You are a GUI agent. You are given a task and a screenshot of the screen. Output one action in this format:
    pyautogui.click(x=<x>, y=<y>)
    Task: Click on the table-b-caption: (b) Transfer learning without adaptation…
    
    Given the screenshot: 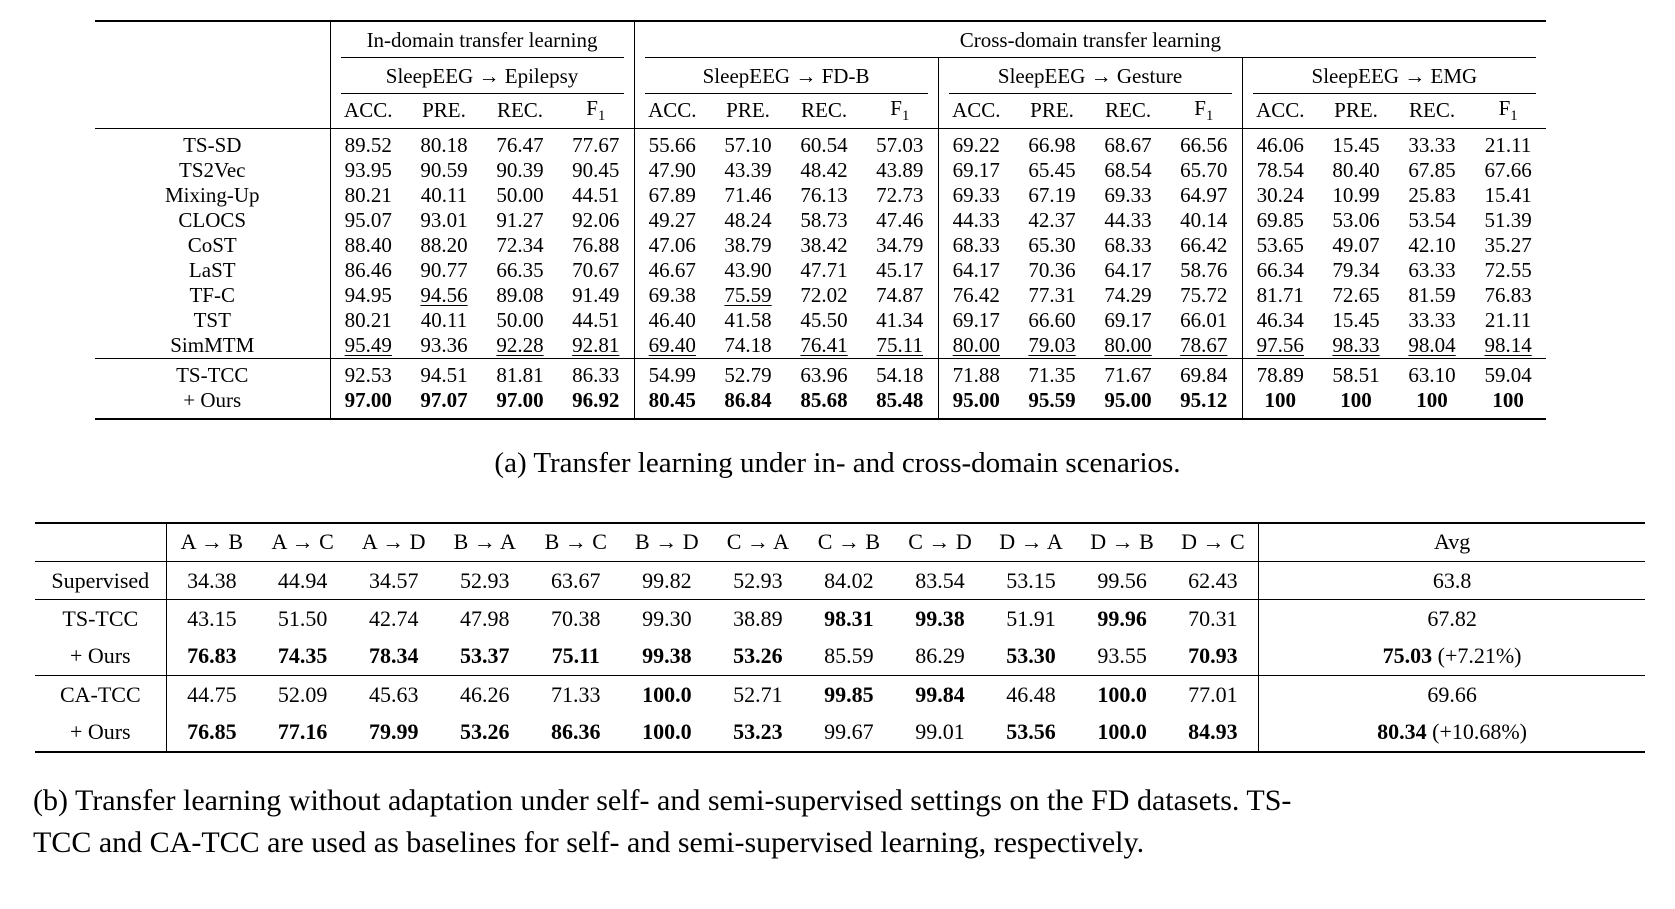 What is the action you would take?
    pyautogui.click(x=845, y=822)
    